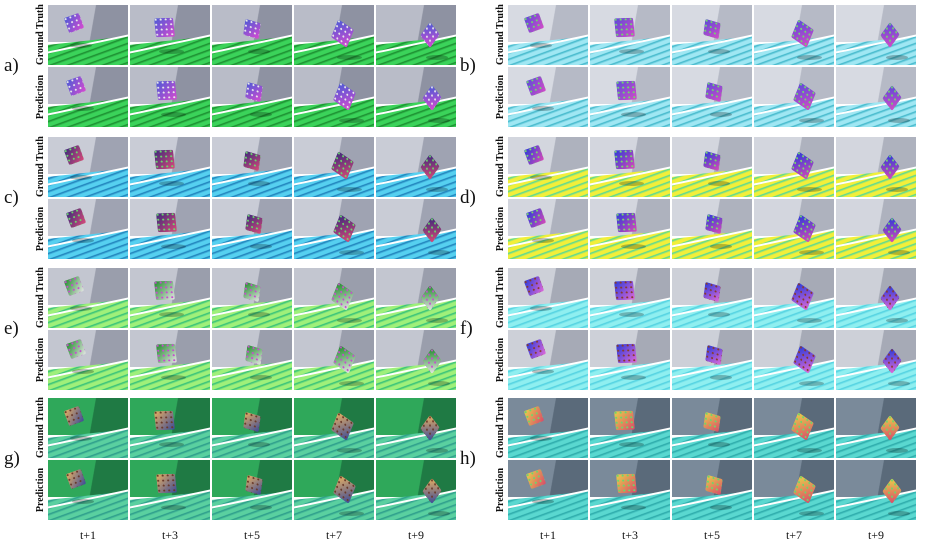 Image resolution: width=935 pixels, height=549 pixels. What do you see at coordinates (11, 328) in the screenshot?
I see `panel-label: e)` at bounding box center [11, 328].